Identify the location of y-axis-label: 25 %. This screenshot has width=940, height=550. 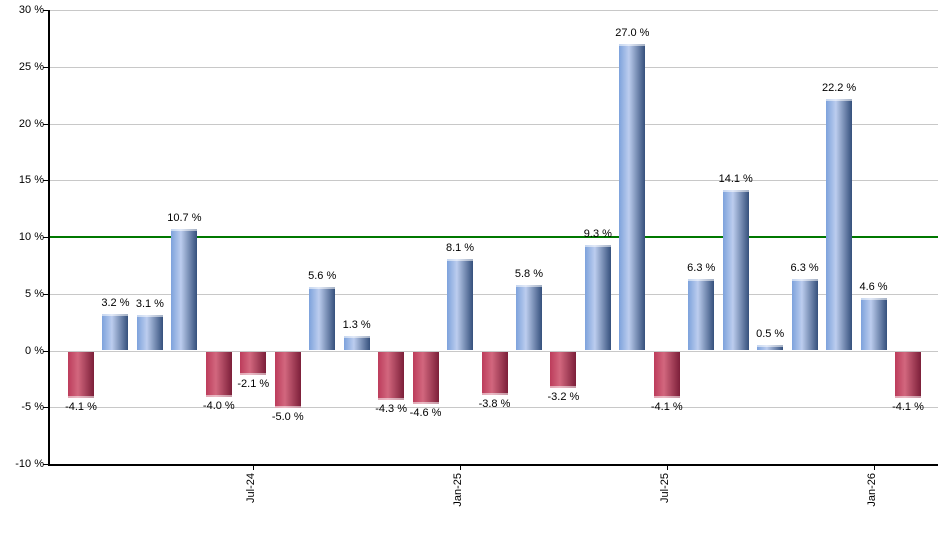
(31, 66).